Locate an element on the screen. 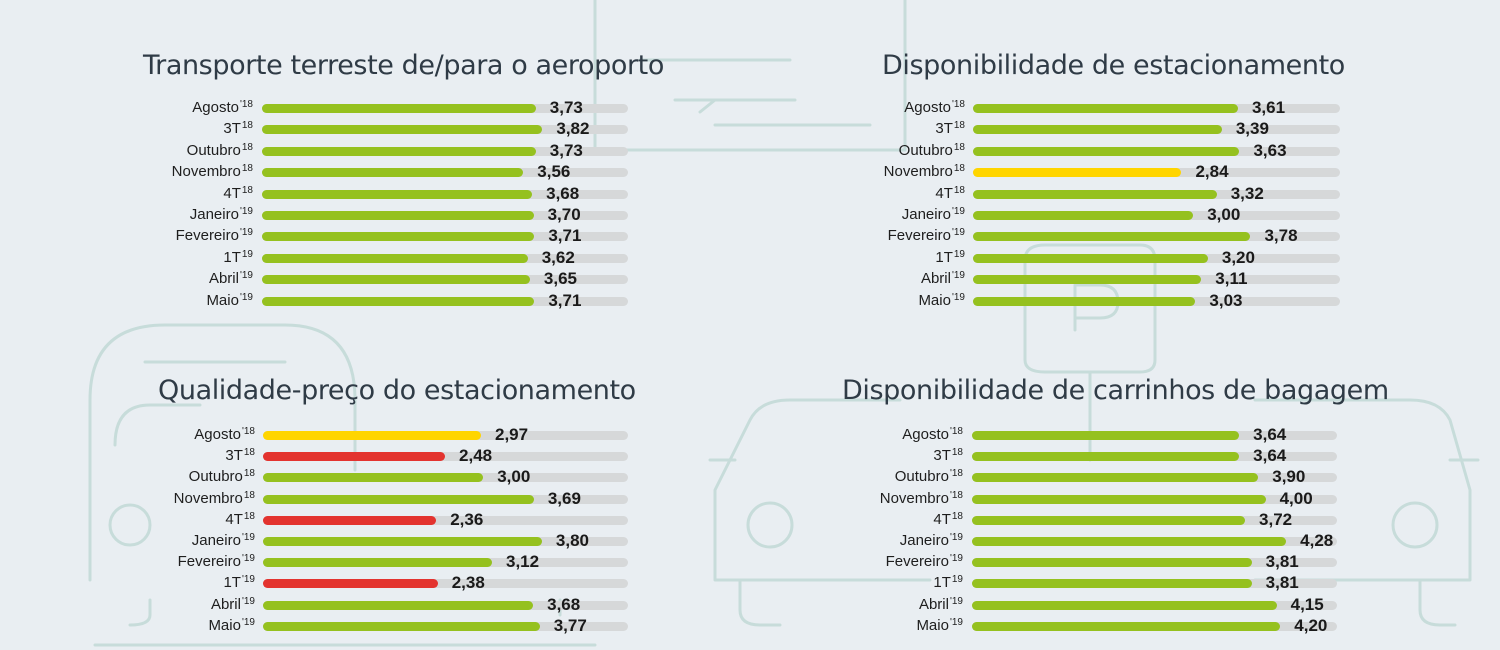 The width and height of the screenshot is (1500, 650). value-label: 3,77 is located at coordinates (570, 625).